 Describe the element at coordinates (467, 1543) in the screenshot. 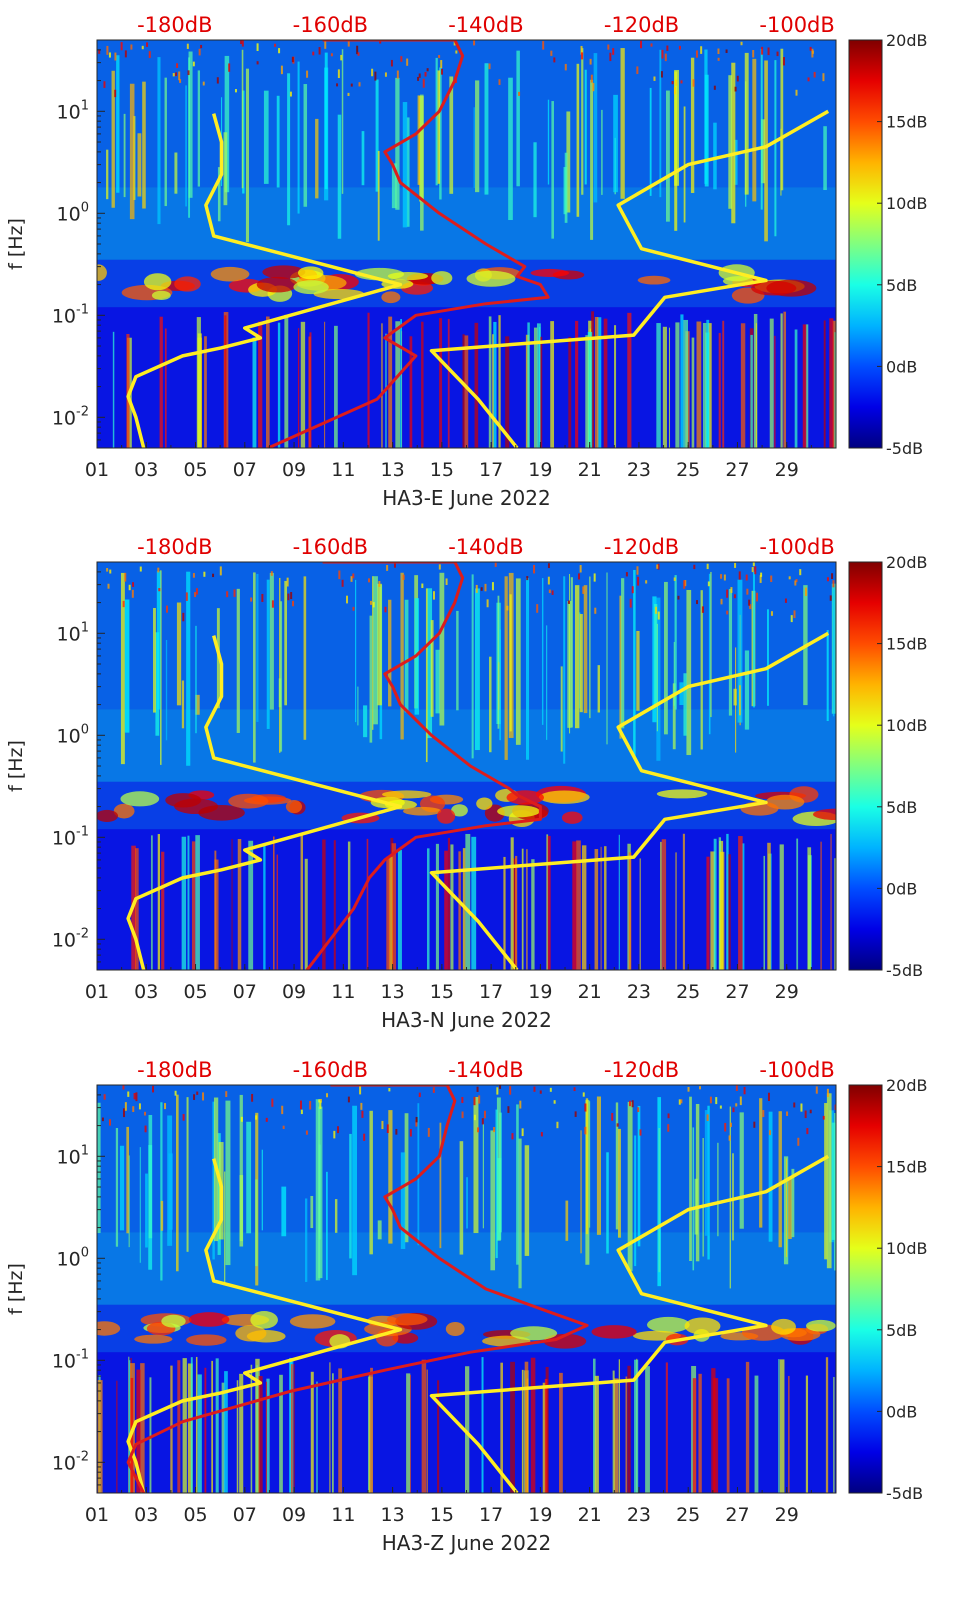

I see `x-axis-label: HA3-Z June 2022` at that location.